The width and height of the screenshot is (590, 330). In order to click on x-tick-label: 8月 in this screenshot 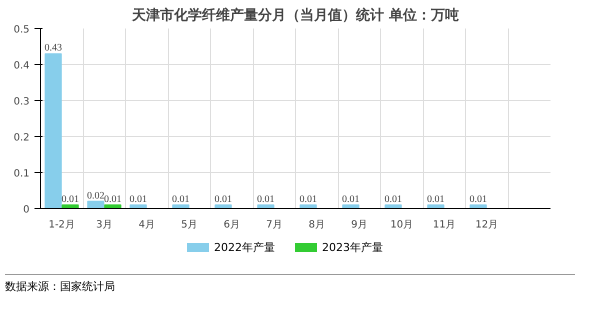, I will do `click(316, 225)`.